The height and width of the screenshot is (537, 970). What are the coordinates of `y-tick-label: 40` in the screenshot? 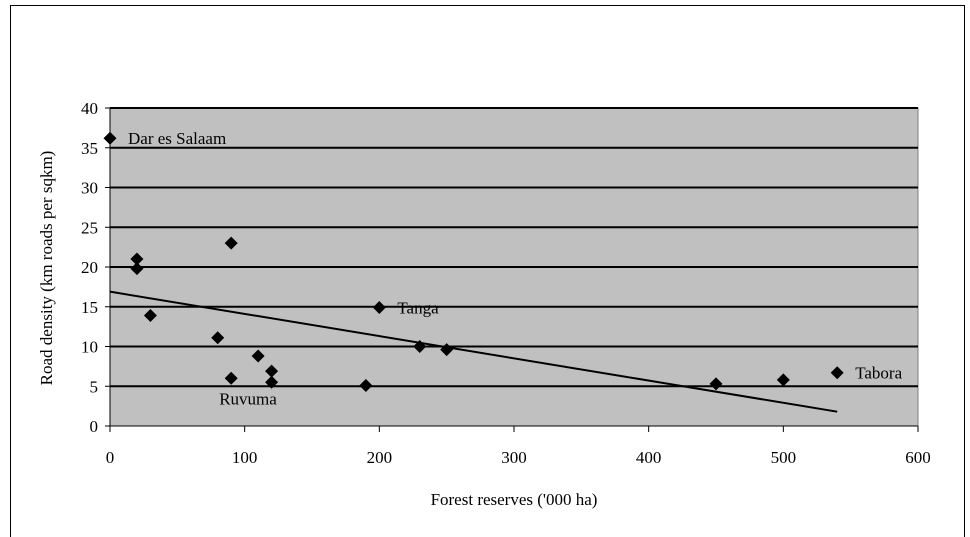 It's located at (89, 108).